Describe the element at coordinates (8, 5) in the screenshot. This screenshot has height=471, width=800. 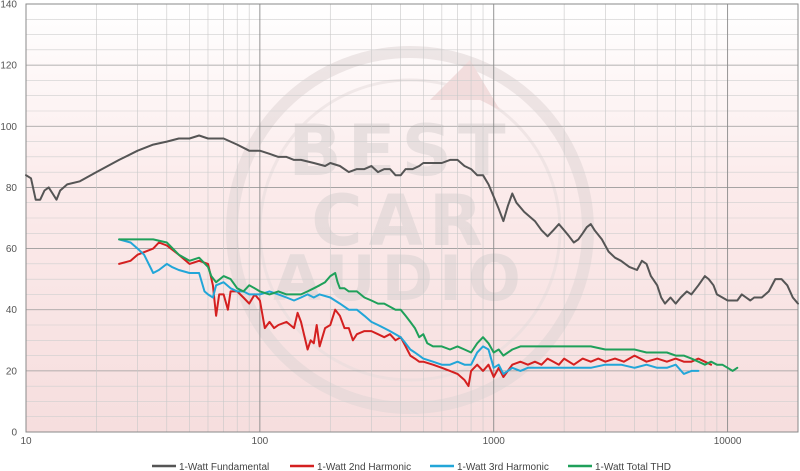
I see `y-tick-label: 140` at that location.